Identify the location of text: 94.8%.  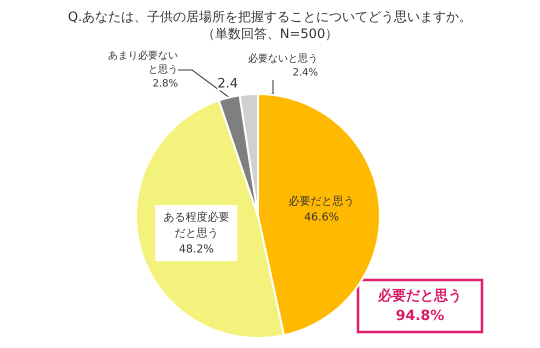
(420, 316).